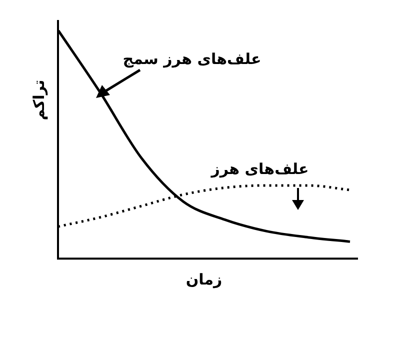 Image resolution: width=400 pixels, height=337 pixels. I want to click on y-axis-title: تراکم, so click(39, 100).